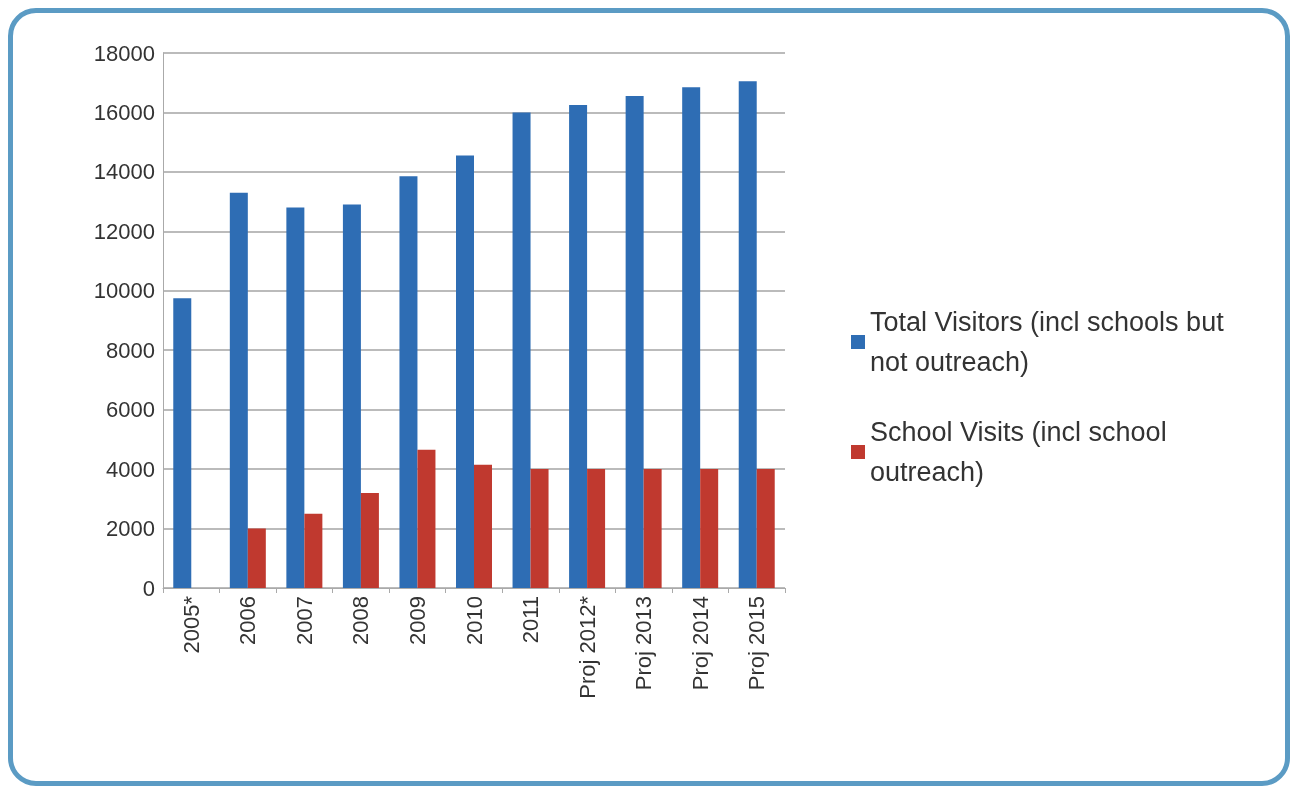  I want to click on x-tick-label: 2008, so click(361, 620).